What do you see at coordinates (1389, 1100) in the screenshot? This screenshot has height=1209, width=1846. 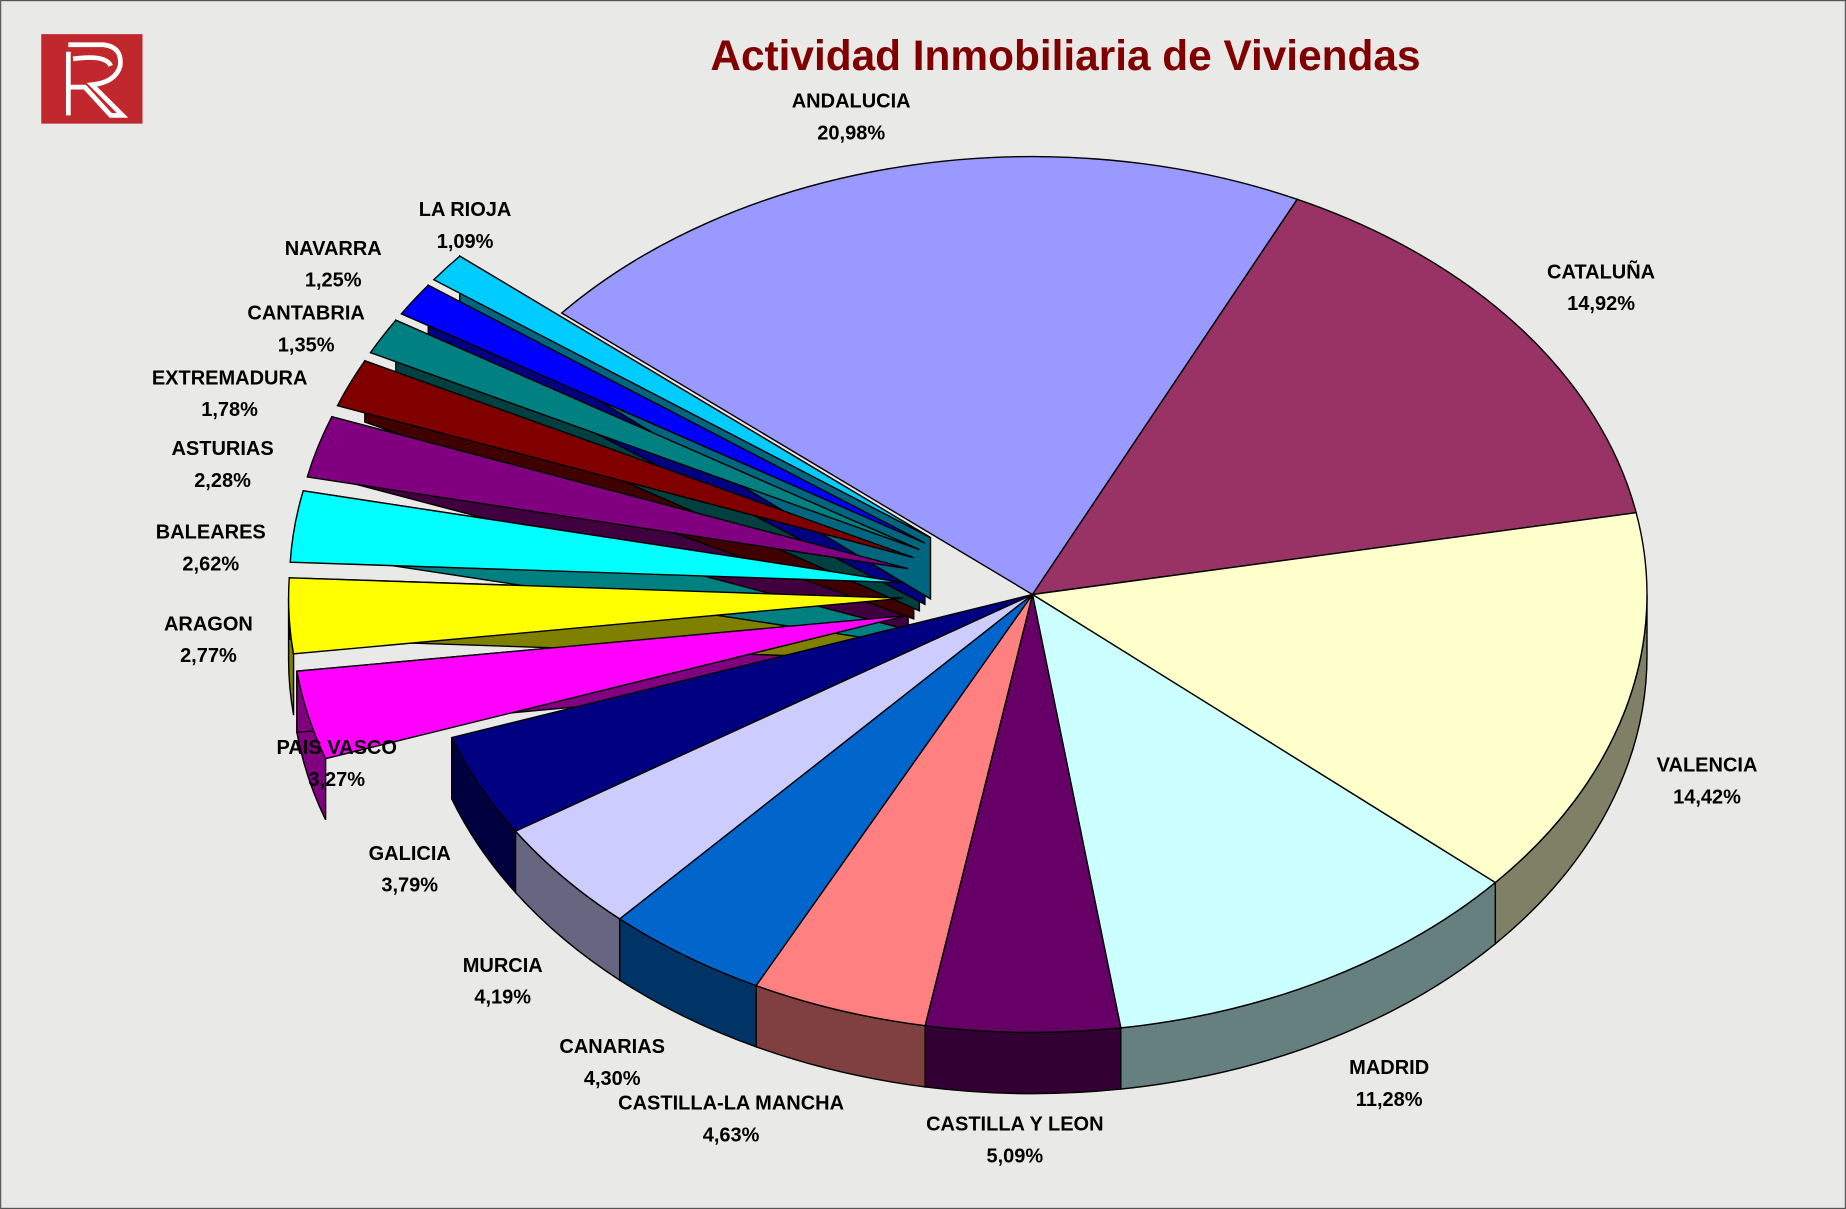 I see `slice-value-label: 11,28%` at bounding box center [1389, 1100].